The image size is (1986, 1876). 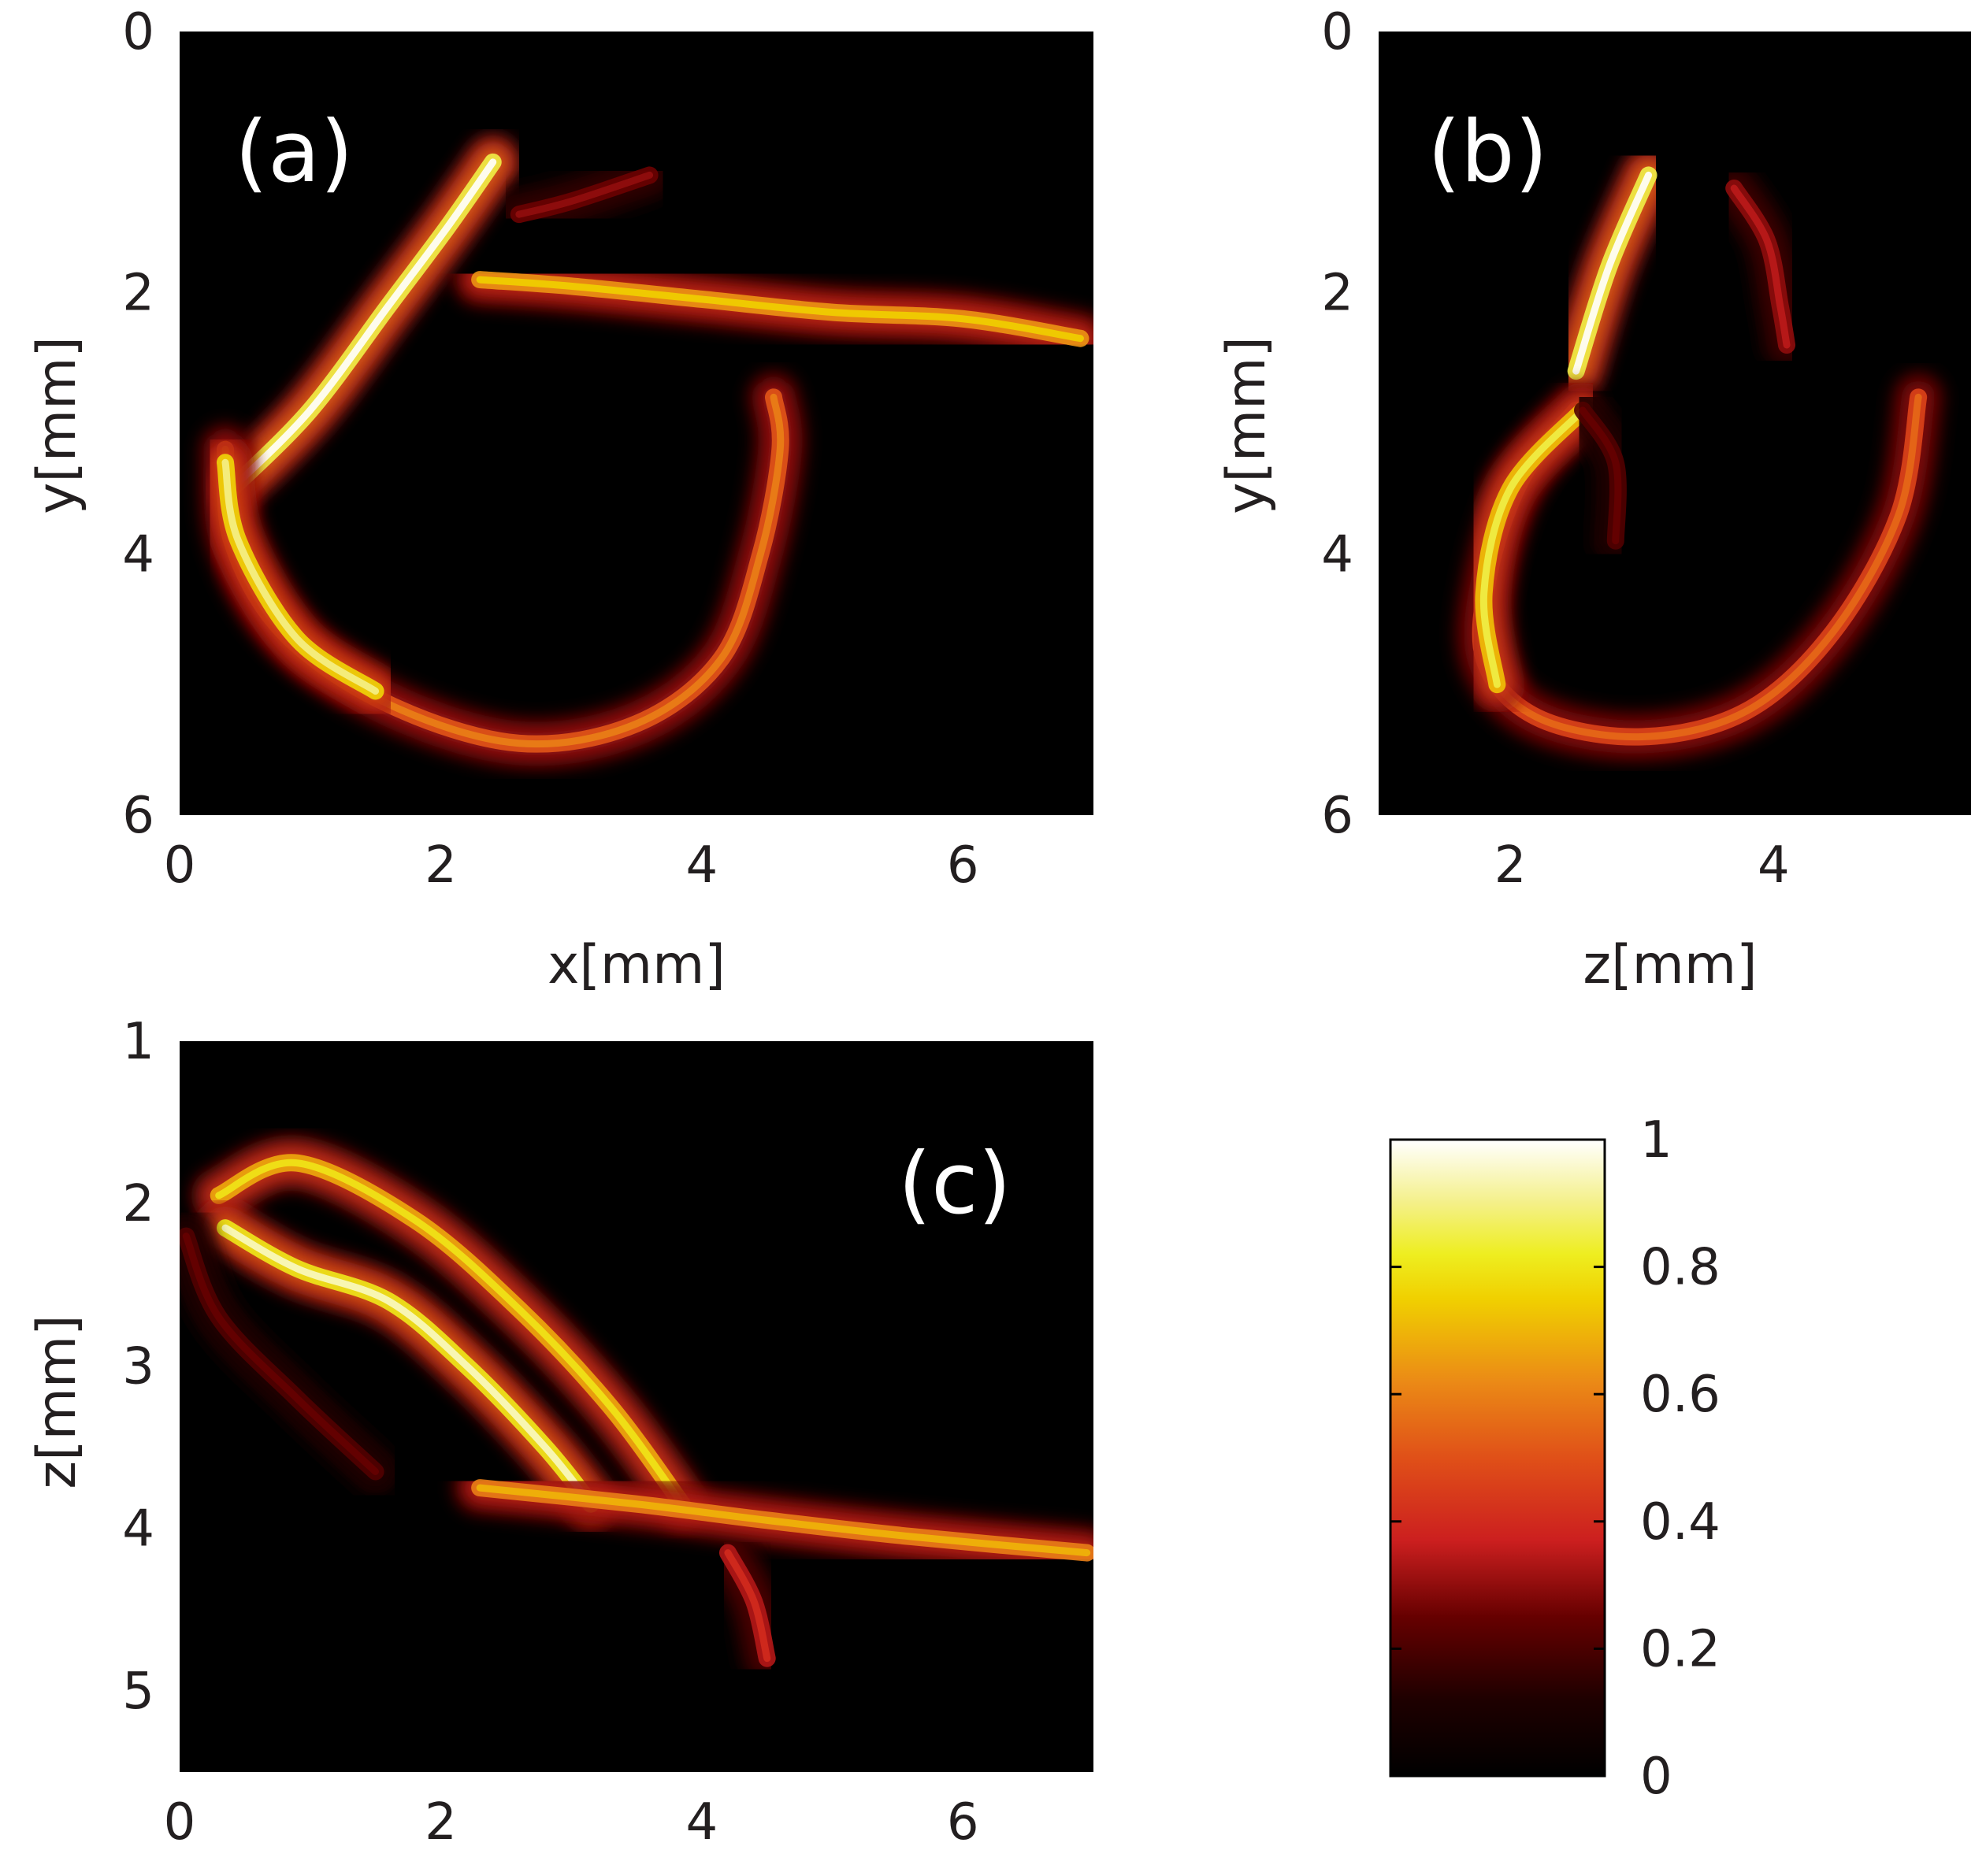 I want to click on panel-b-ytick-label: 4, so click(x=1337, y=554).